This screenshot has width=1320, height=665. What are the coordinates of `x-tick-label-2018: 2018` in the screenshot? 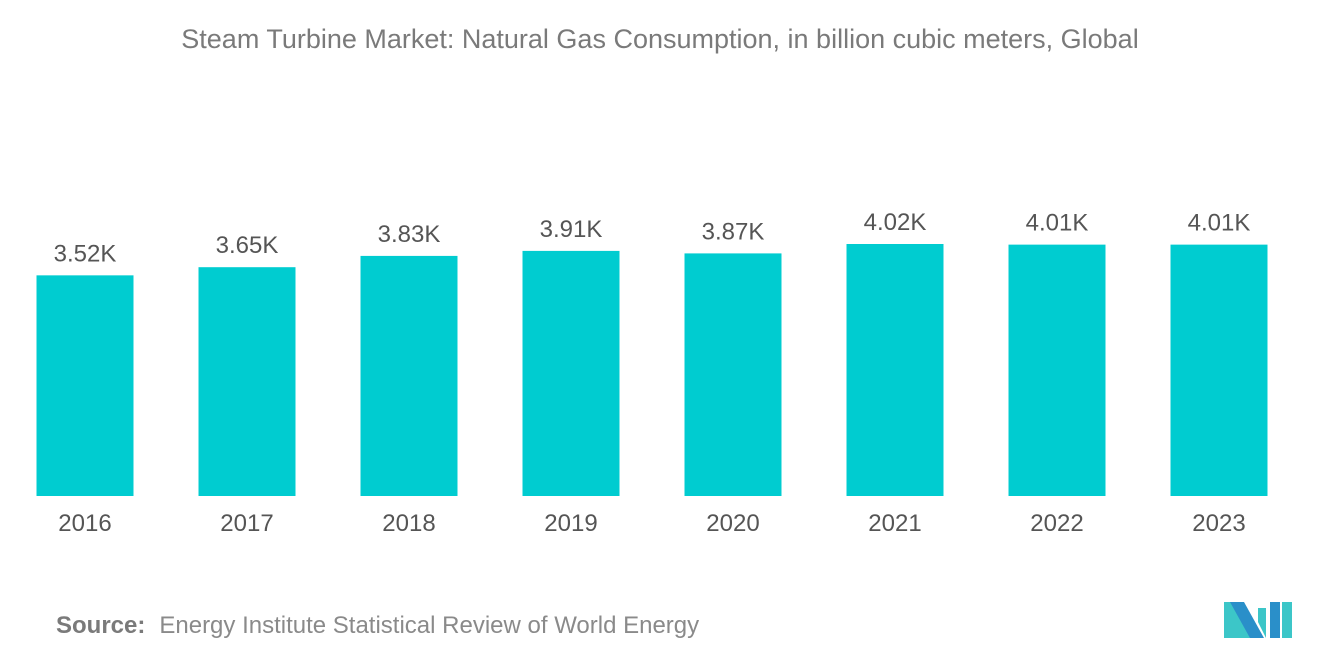 It's located at (408, 523).